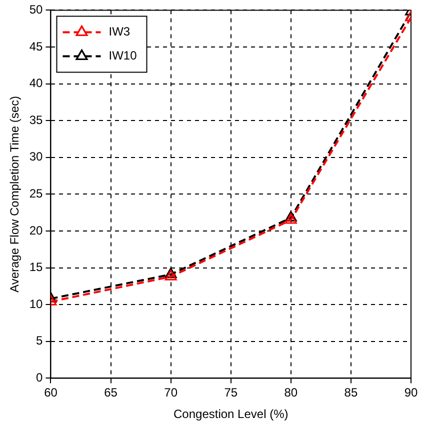 The height and width of the screenshot is (428, 425). I want to click on legend-label: IW3, so click(119, 31).